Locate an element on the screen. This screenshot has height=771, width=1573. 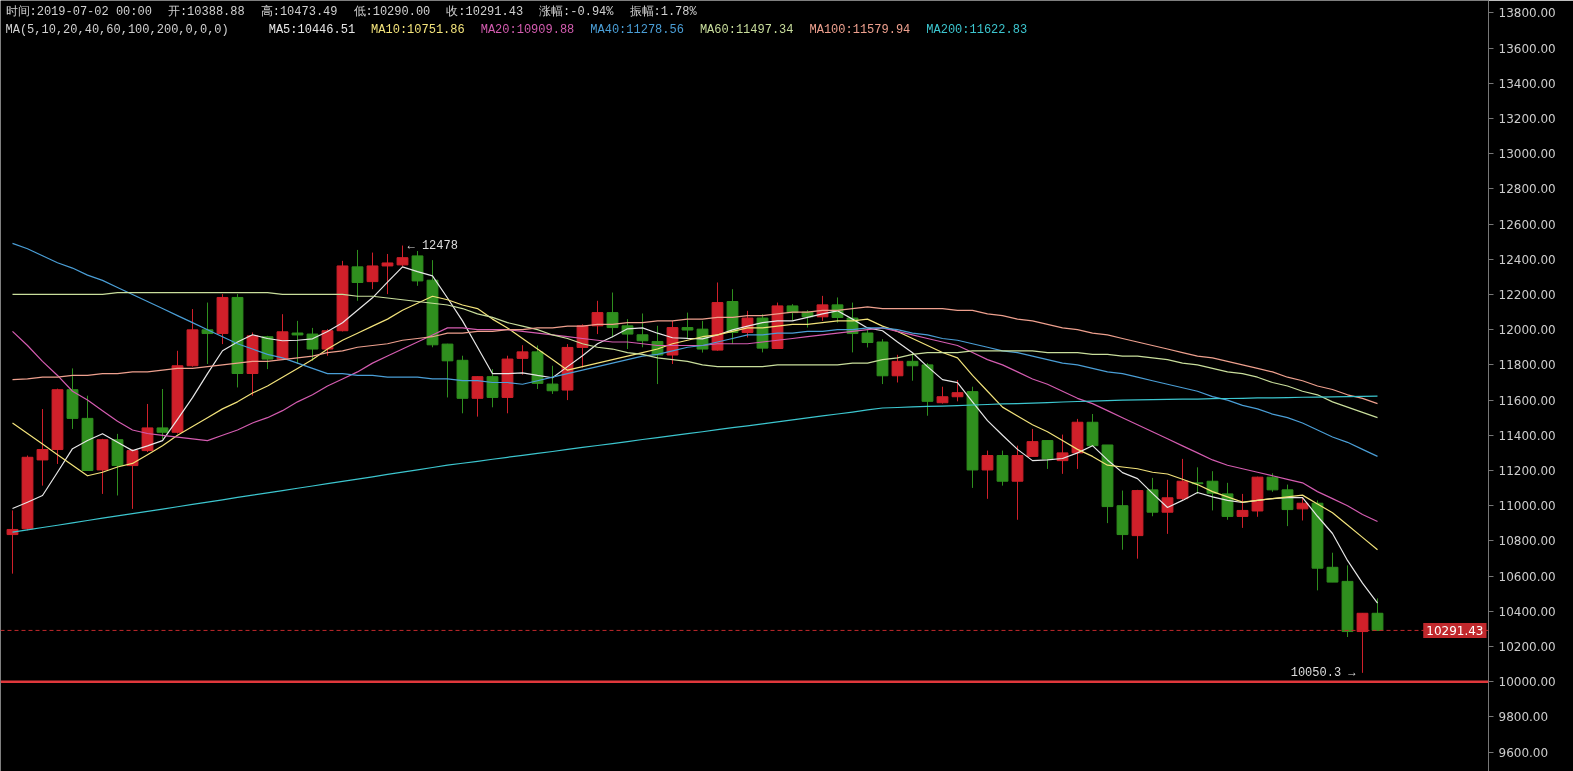
annotation: 涨幅:-0.94% is located at coordinates (577, 11).